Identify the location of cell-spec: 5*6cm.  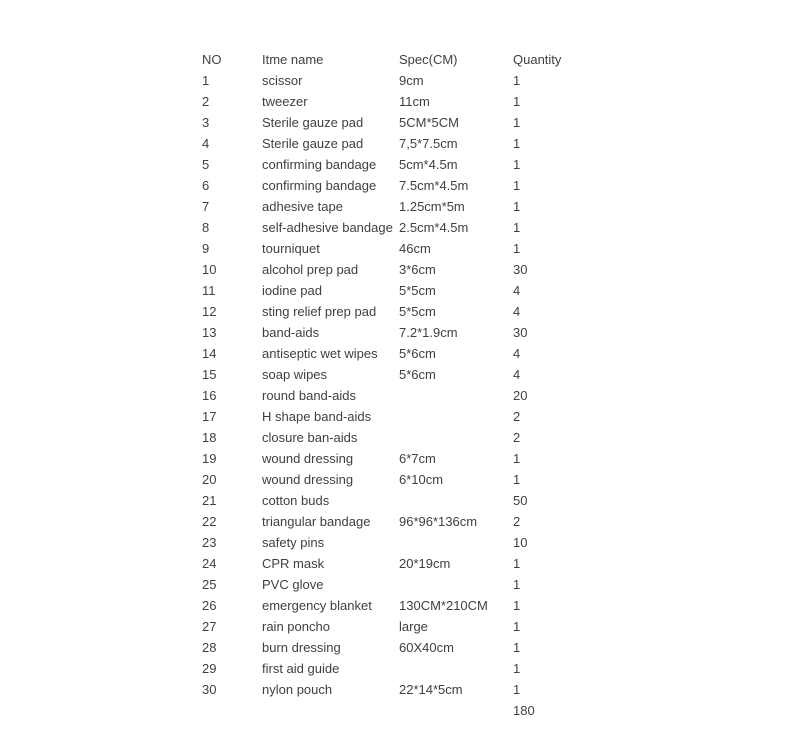
(417, 374).